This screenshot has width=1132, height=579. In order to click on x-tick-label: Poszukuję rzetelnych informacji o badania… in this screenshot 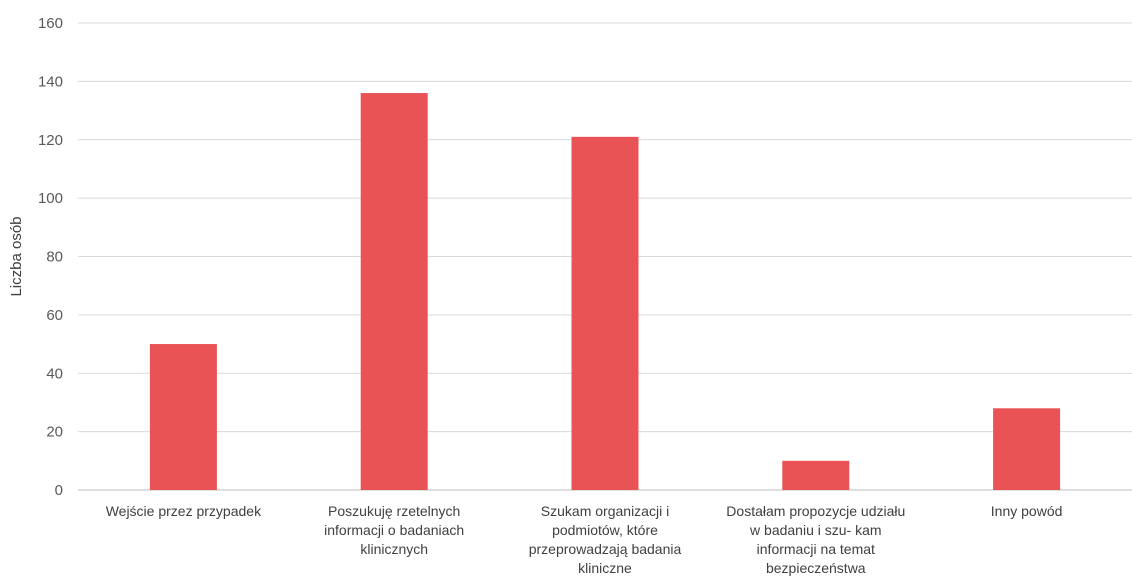, I will do `click(394, 530)`.